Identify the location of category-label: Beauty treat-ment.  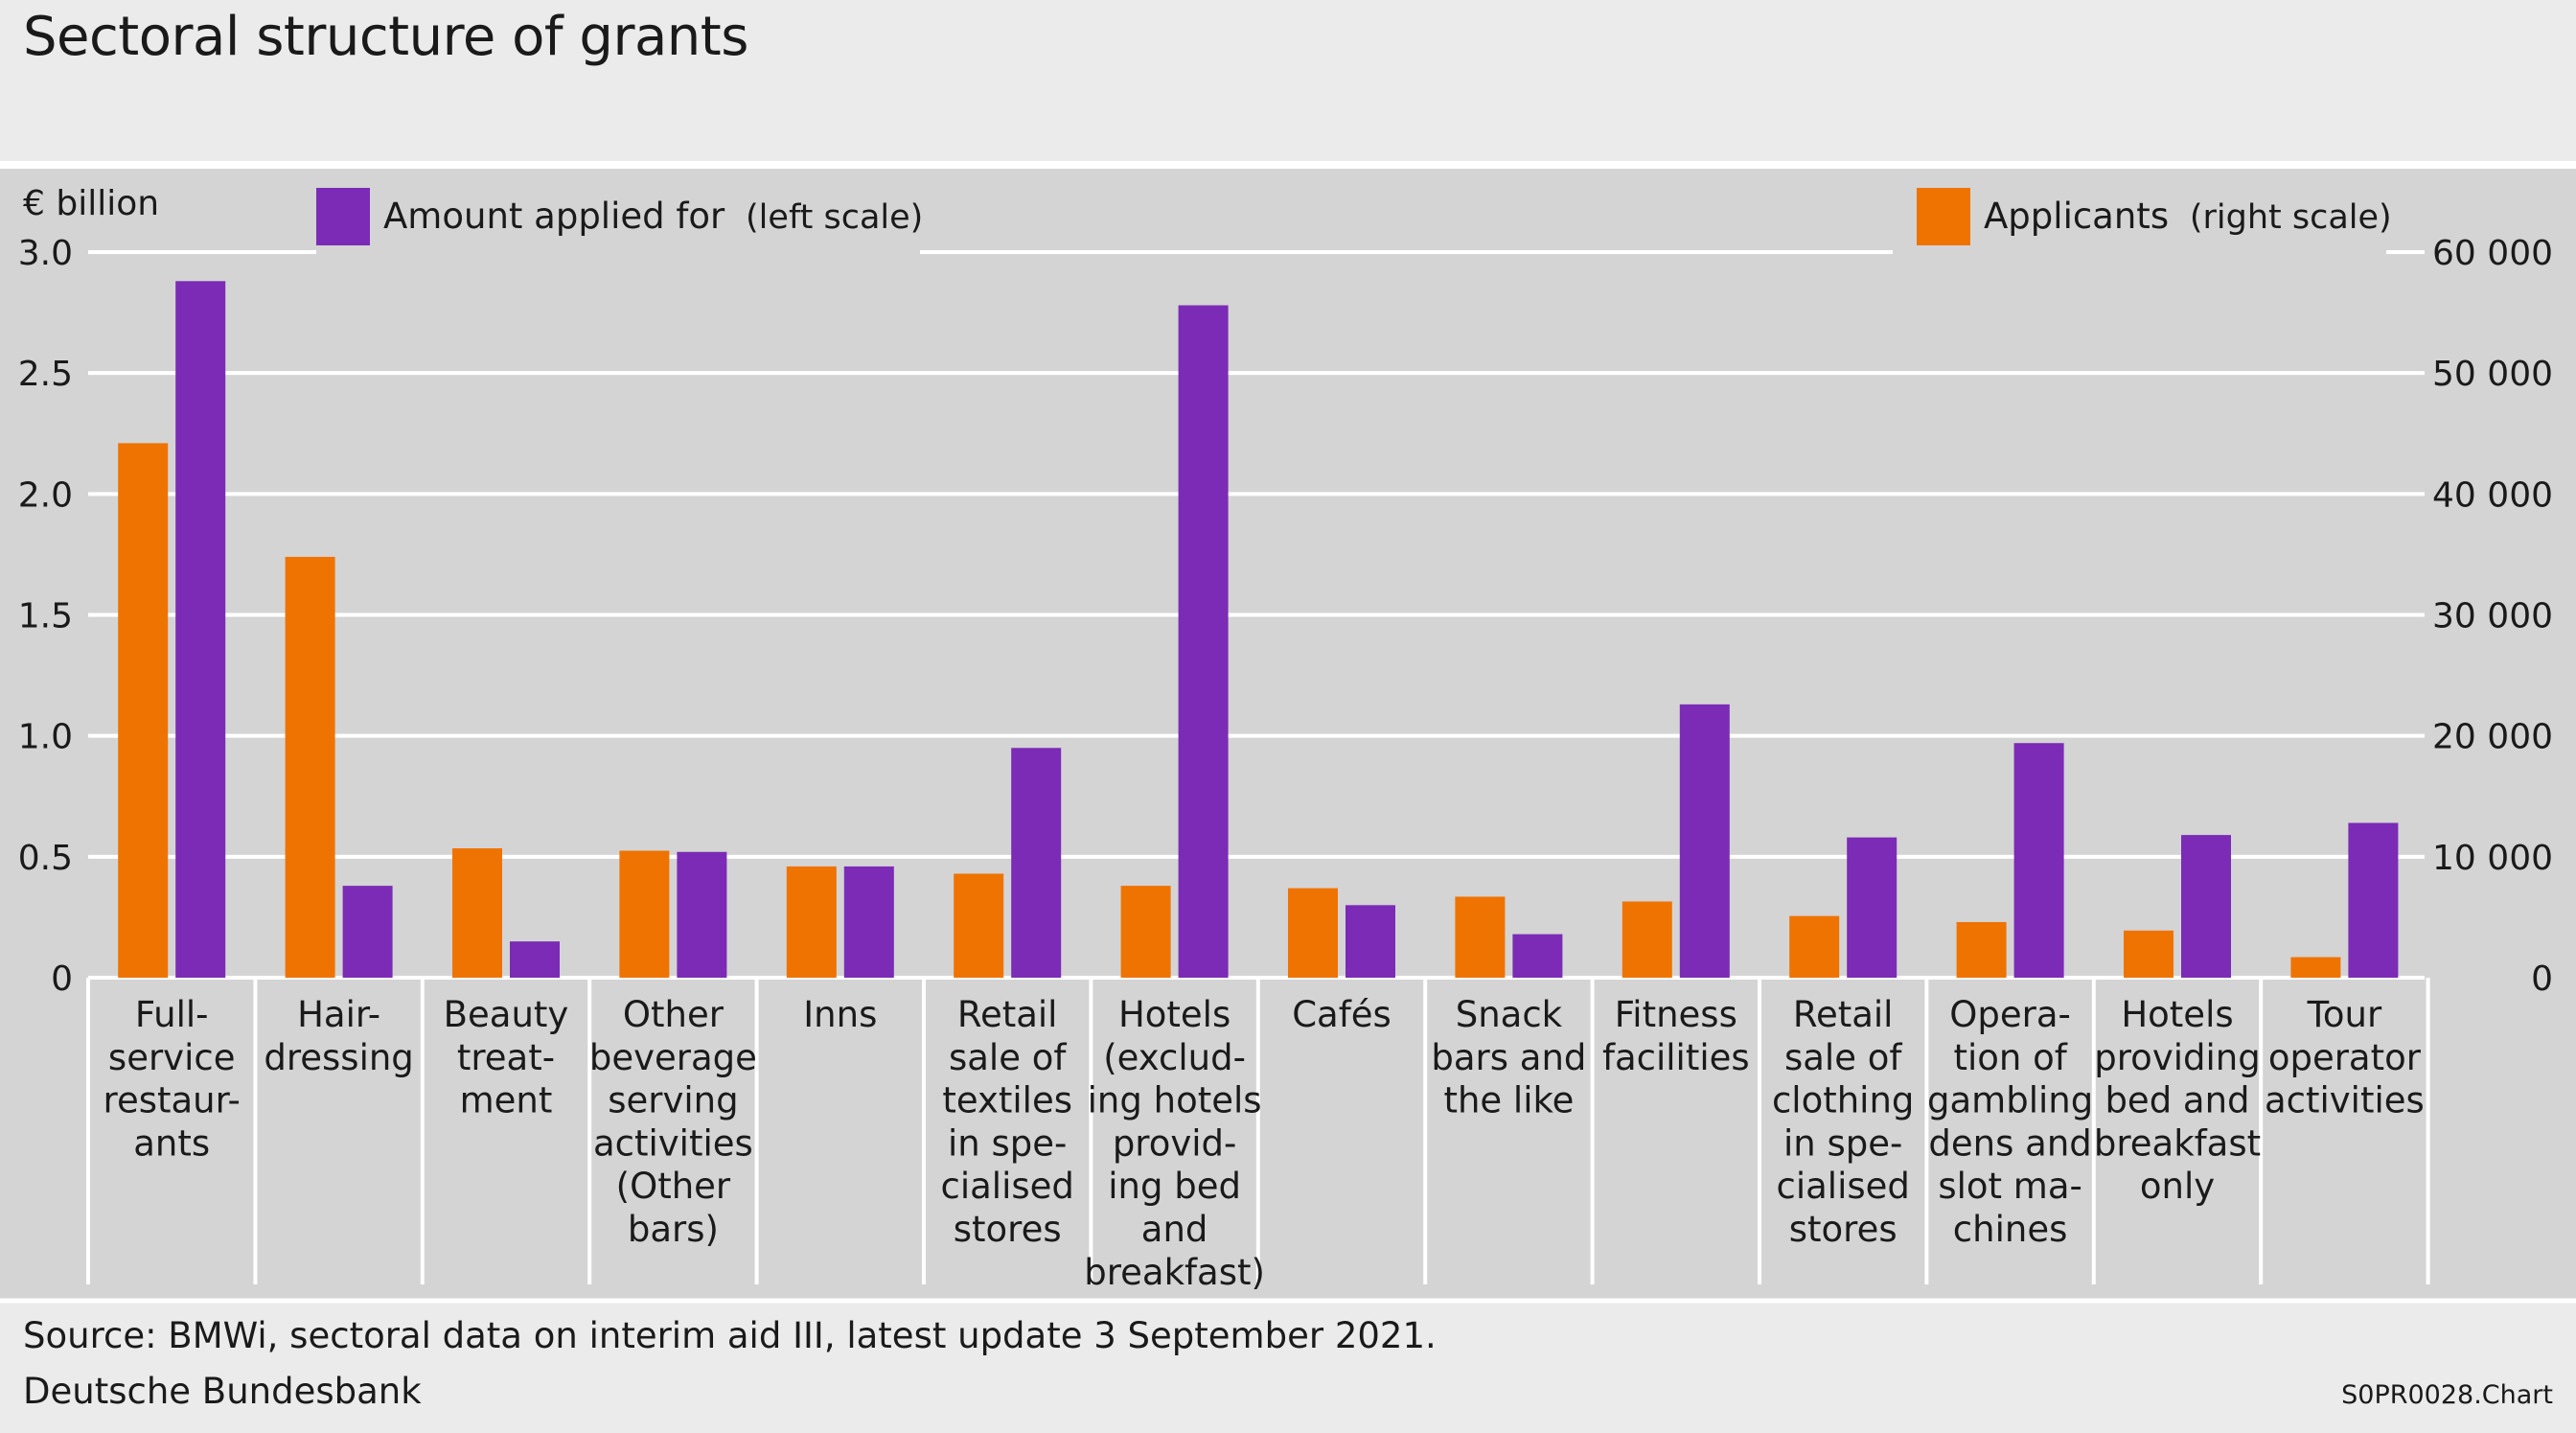
(506, 1057).